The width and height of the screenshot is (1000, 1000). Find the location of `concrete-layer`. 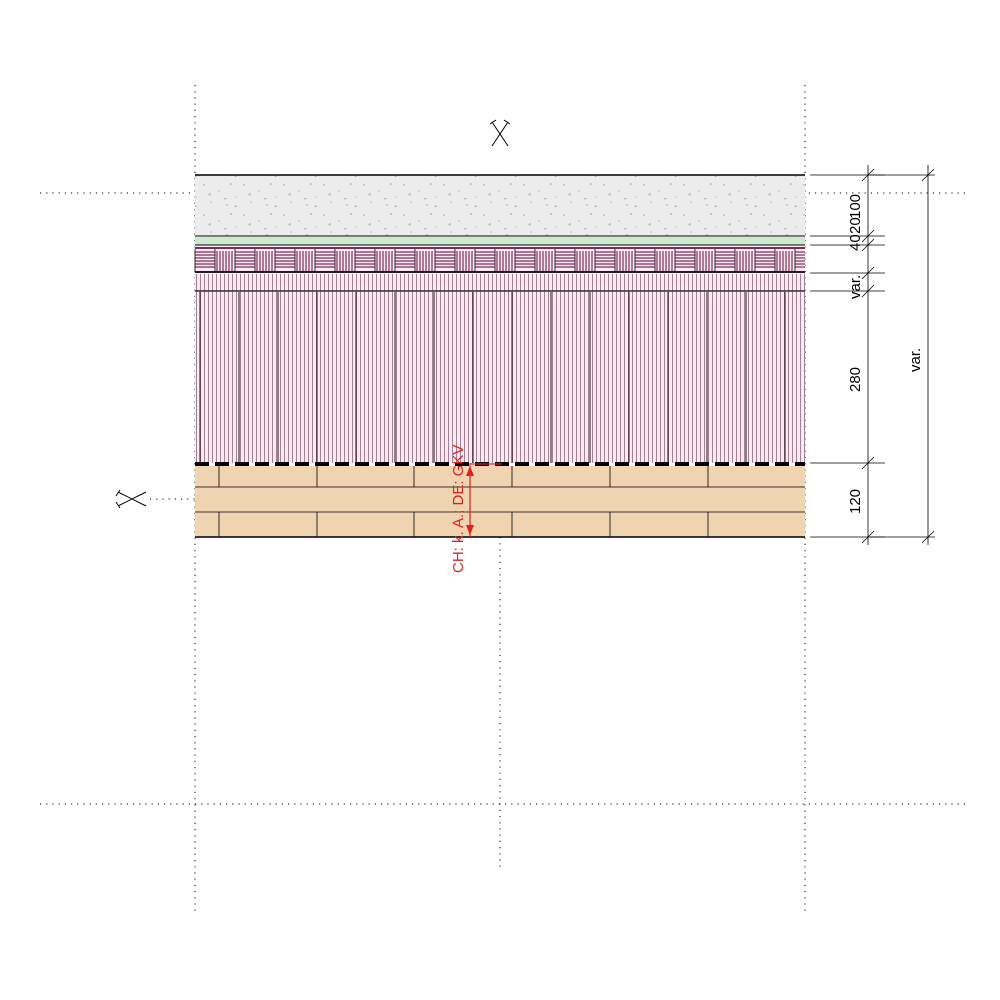

concrete-layer is located at coordinates (500, 205).